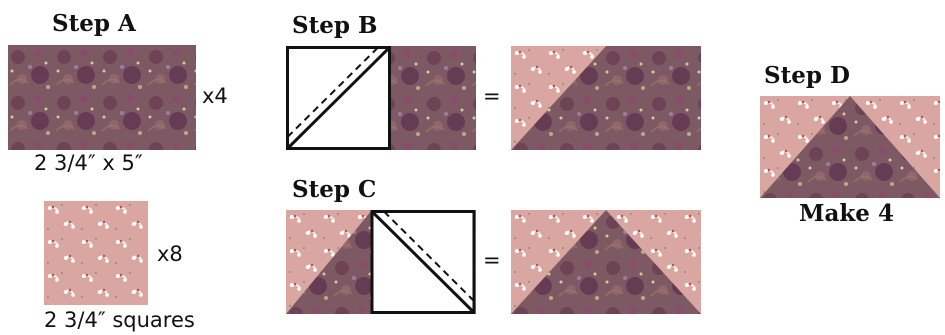  I want to click on step-d-flying-geese-block, so click(850, 147).